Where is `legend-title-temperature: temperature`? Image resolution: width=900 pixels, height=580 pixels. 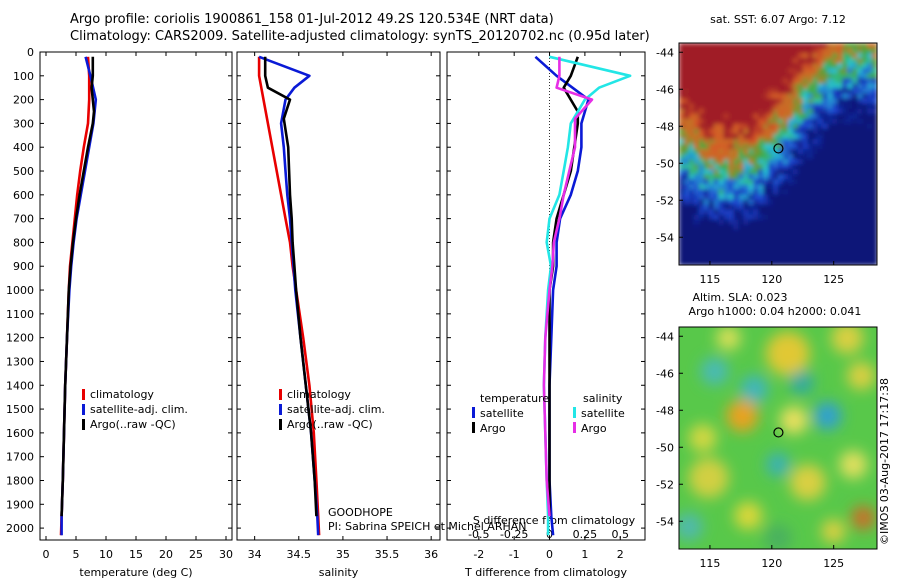 legend-title-temperature: temperature is located at coordinates (514, 398).